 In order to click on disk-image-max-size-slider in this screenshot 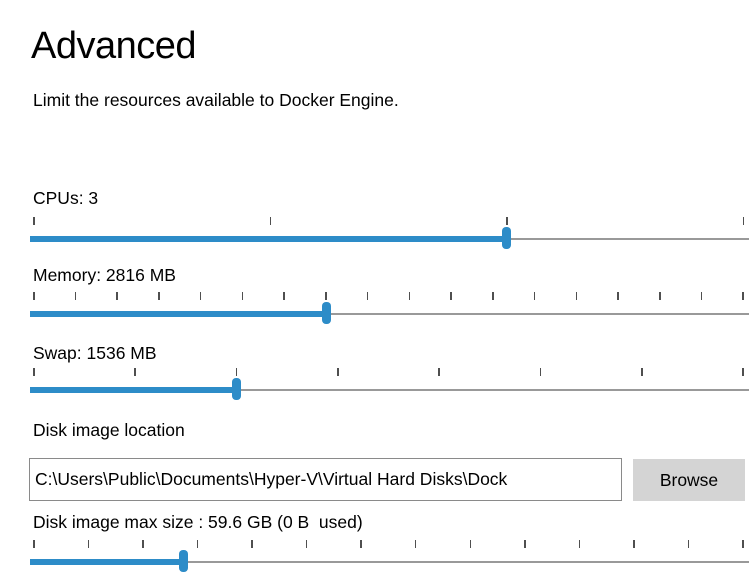, I will do `click(389, 558)`.